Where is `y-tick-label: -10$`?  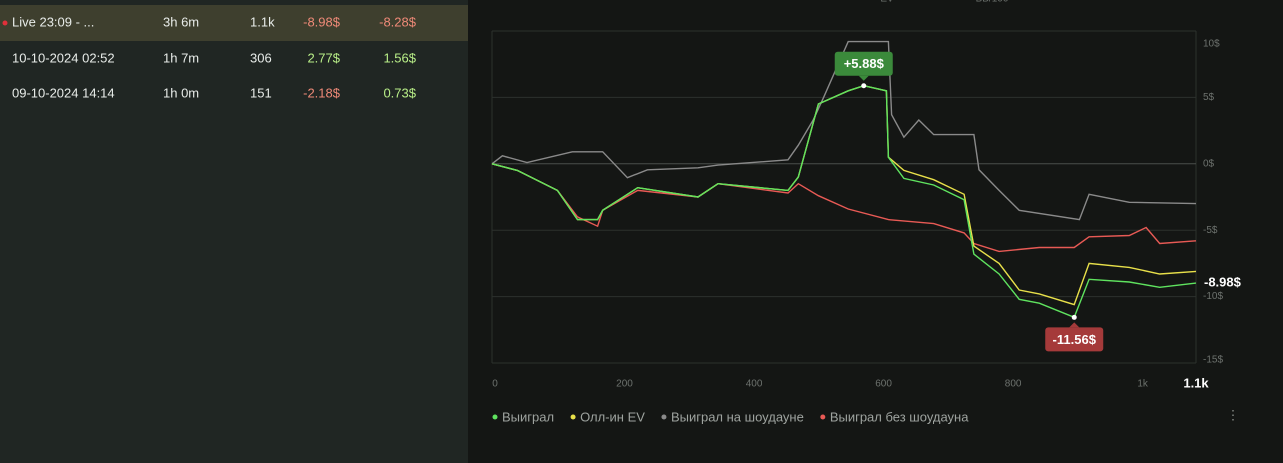 y-tick-label: -10$ is located at coordinates (1213, 296).